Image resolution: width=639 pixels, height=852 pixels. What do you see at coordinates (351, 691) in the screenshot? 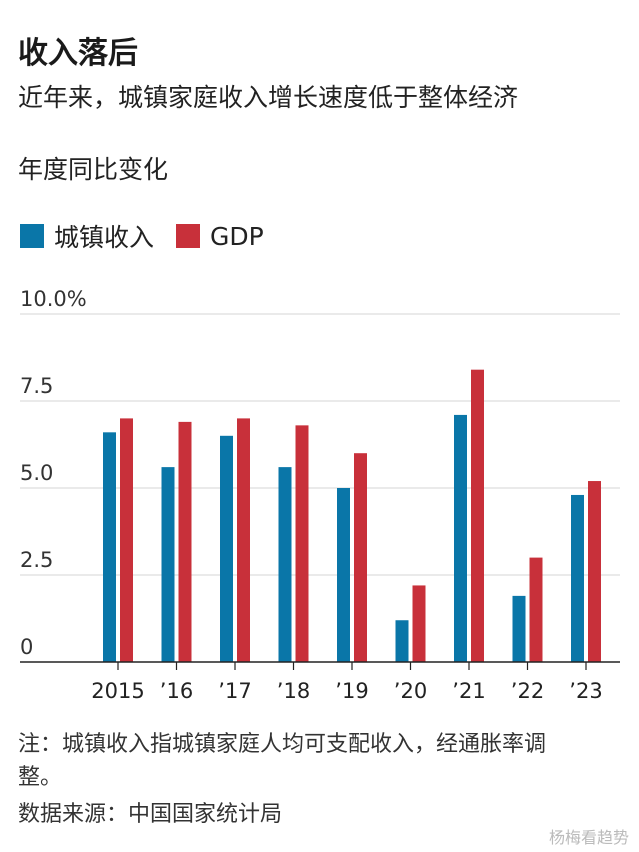
I see `x-tick-label: ’19` at bounding box center [351, 691].